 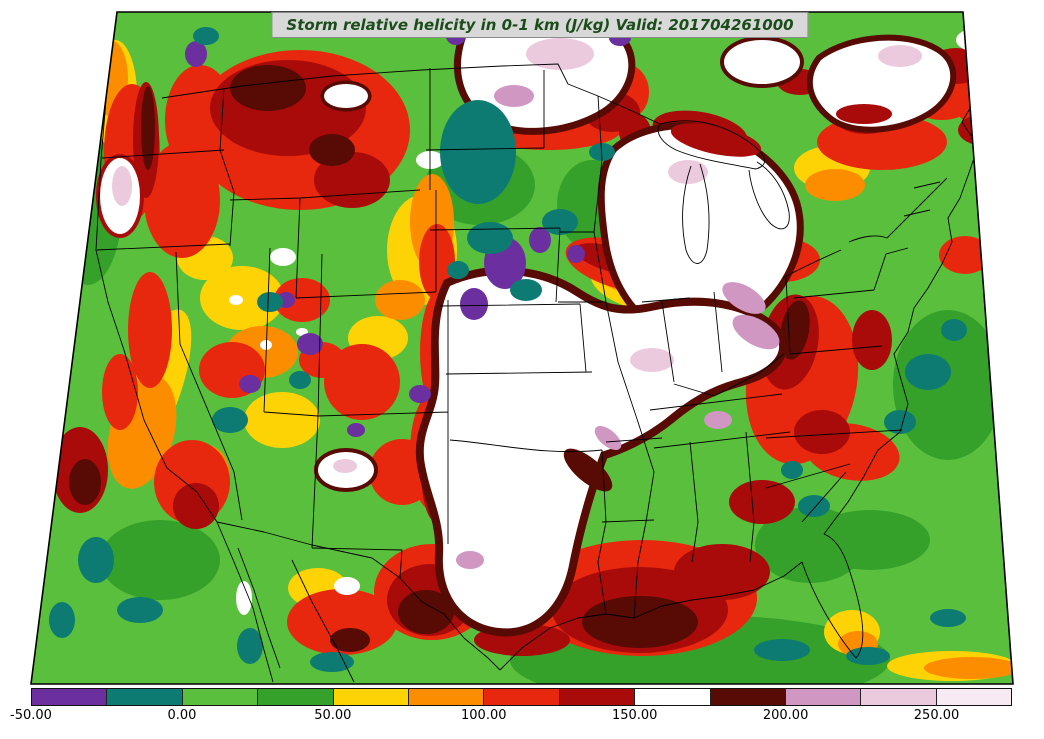 What do you see at coordinates (296, 697) in the screenshot?
I see `colorbar-segment-green2` at bounding box center [296, 697].